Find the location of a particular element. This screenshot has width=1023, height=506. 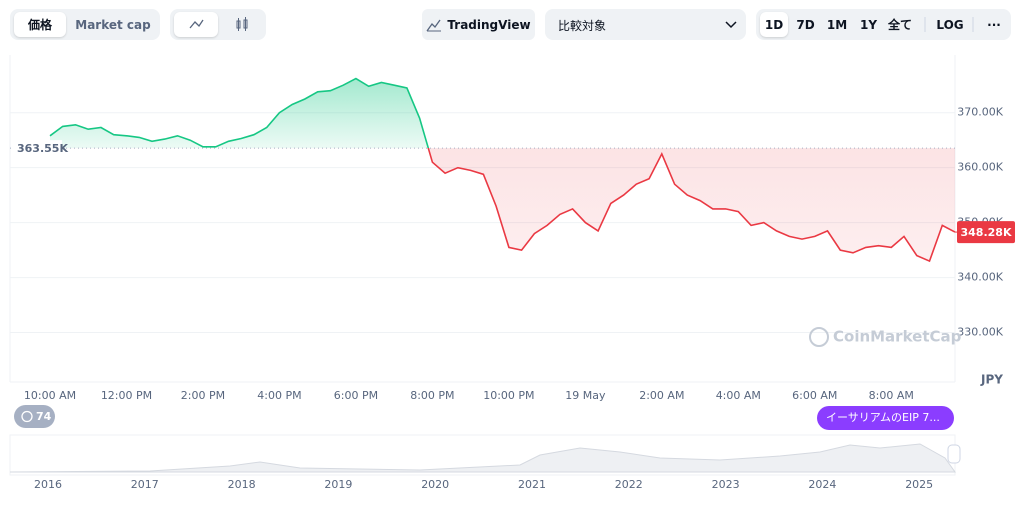

x-tick-label: 4:00 PM is located at coordinates (279, 395).